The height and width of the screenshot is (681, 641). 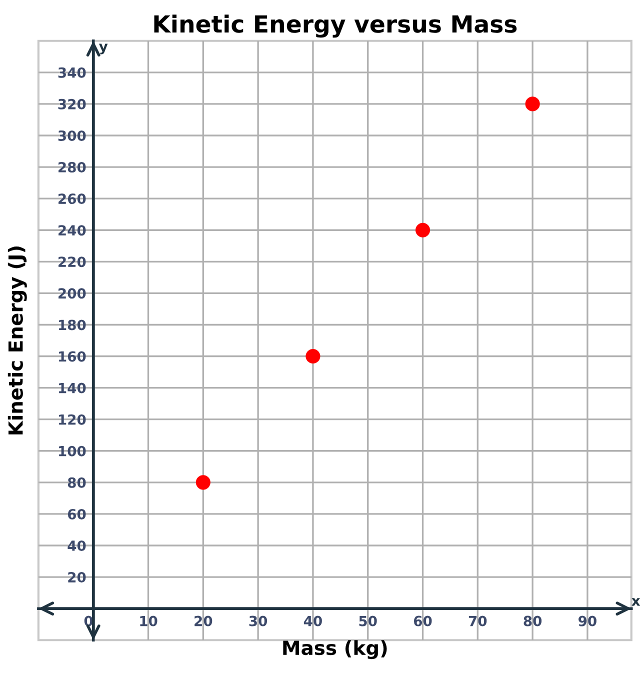 I want to click on annotation: y, so click(x=103, y=49).